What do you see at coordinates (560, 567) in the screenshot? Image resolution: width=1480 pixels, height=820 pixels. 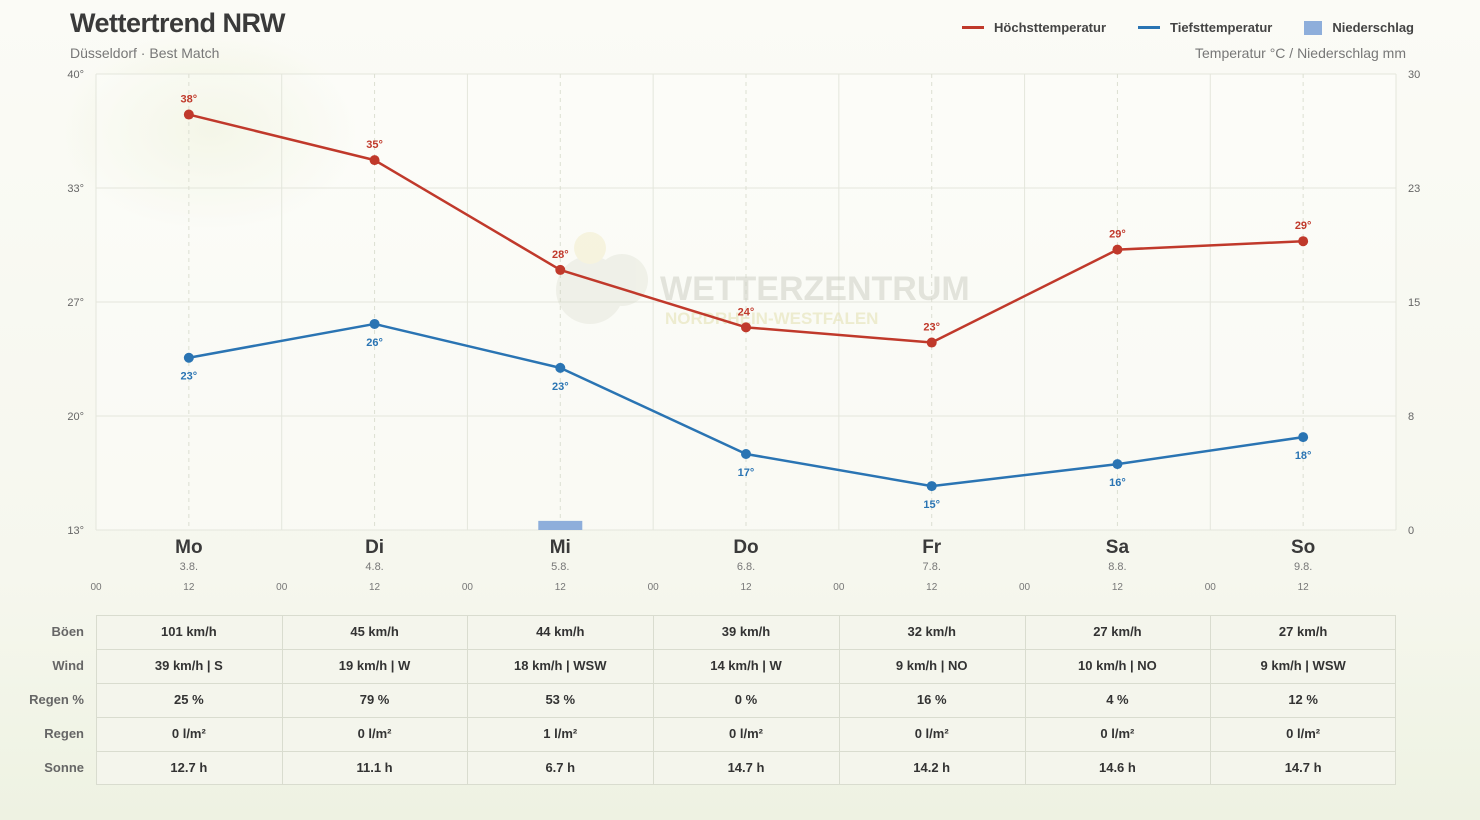 I see `x-date-label: 5.8.` at bounding box center [560, 567].